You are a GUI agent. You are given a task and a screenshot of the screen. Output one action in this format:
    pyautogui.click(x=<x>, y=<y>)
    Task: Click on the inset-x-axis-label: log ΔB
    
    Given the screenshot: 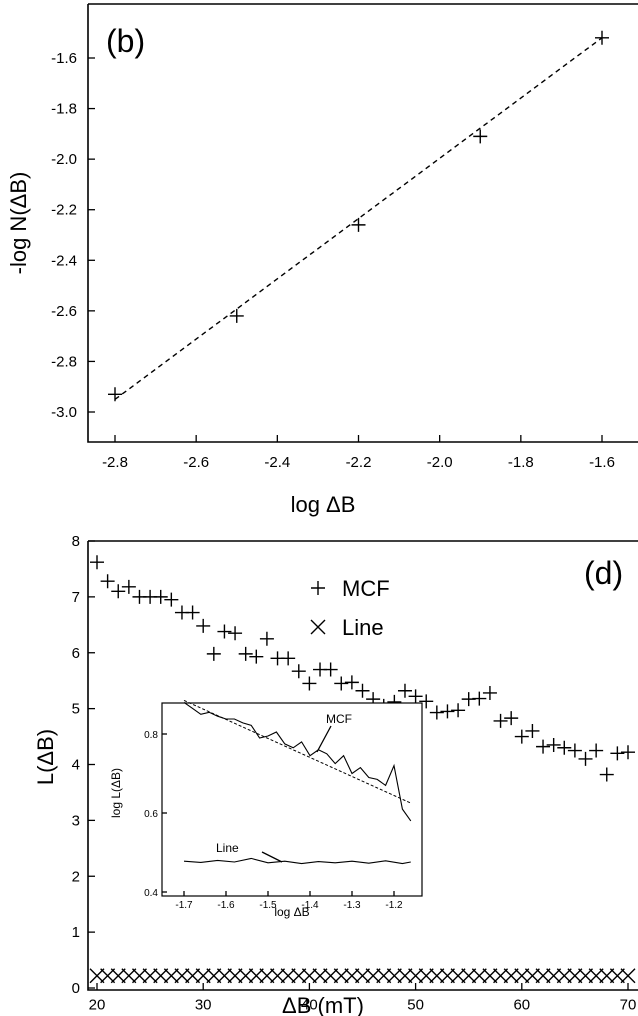 What is the action you would take?
    pyautogui.click(x=291, y=912)
    